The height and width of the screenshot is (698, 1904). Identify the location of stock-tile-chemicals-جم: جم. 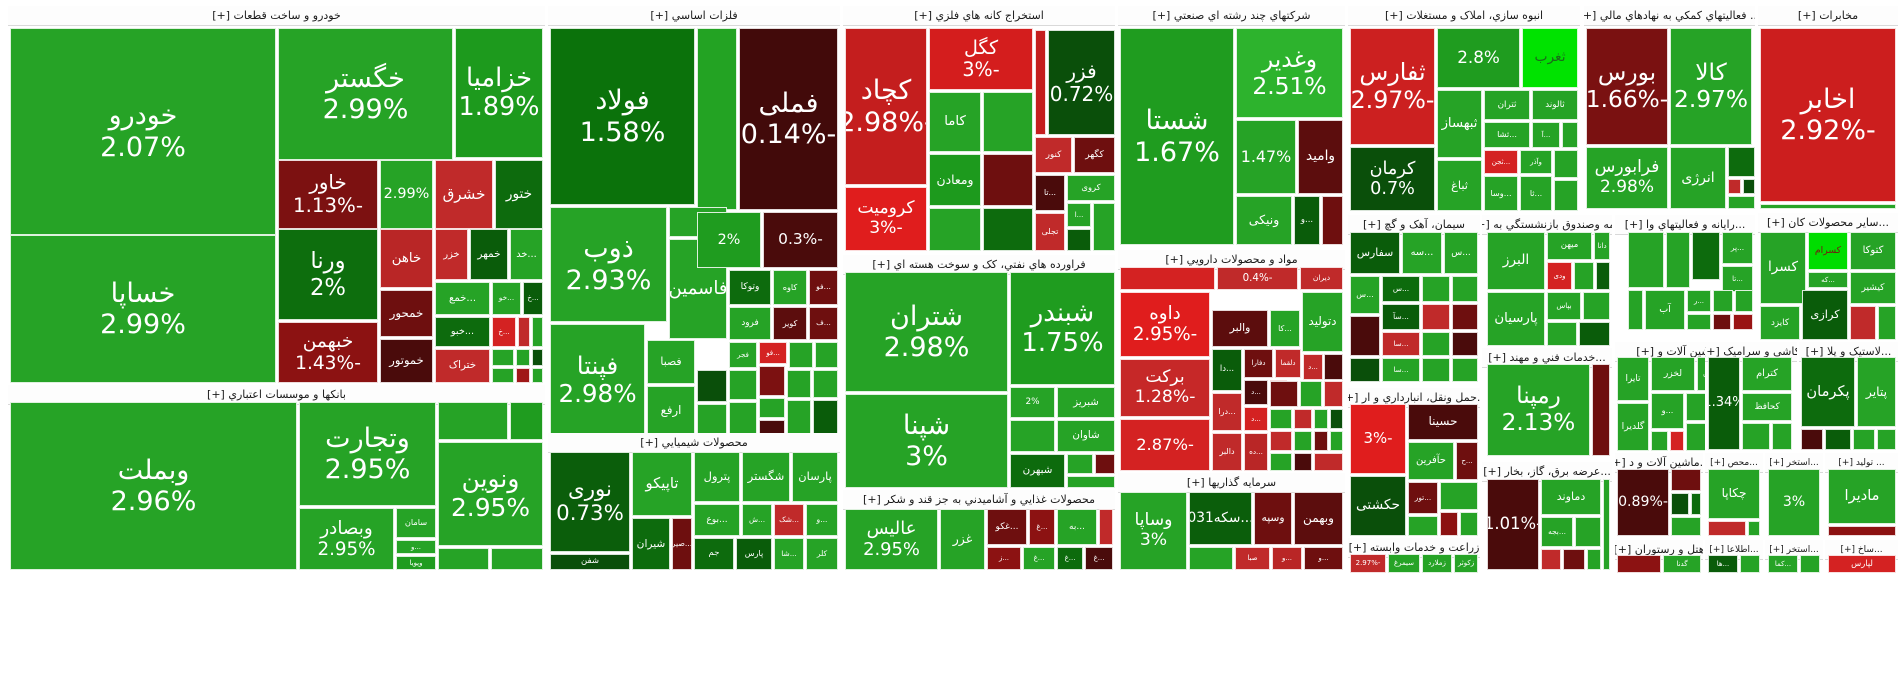
(714, 554).